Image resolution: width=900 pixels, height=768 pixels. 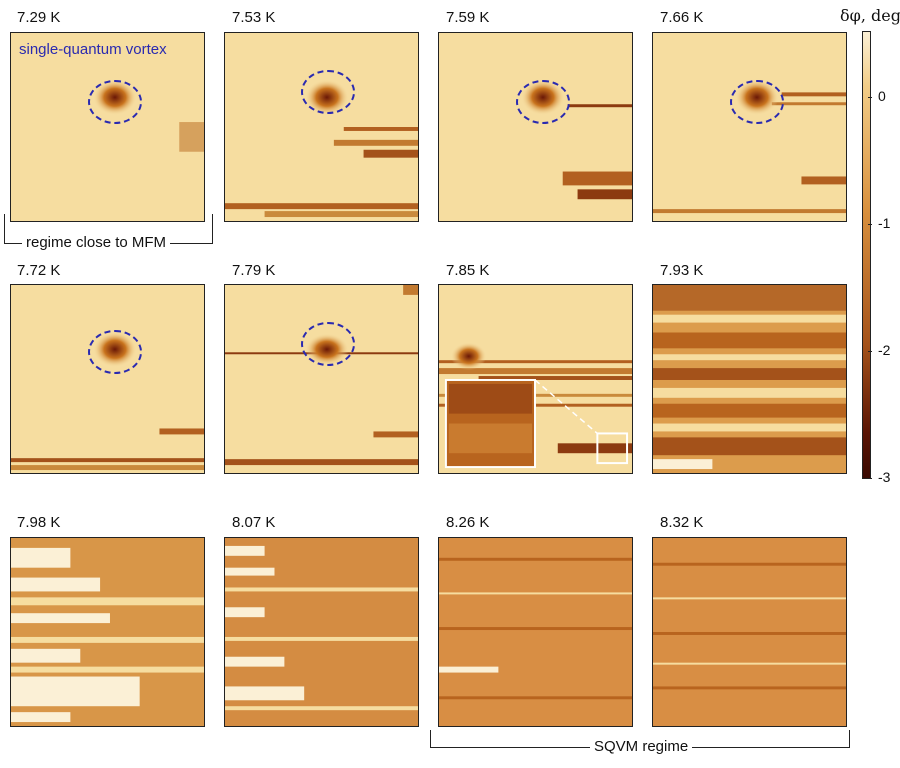 What do you see at coordinates (884, 223) in the screenshot?
I see `colorbar-tick-label: -1` at bounding box center [884, 223].